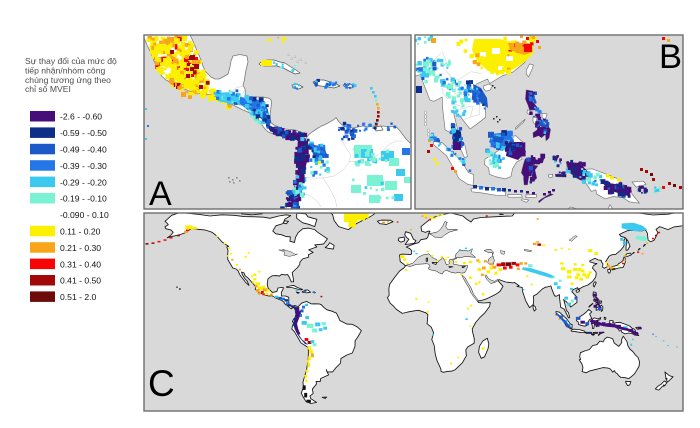  What do you see at coordinates (83, 133) in the screenshot?
I see `svg-text: -0.59 - -0.50` at bounding box center [83, 133].